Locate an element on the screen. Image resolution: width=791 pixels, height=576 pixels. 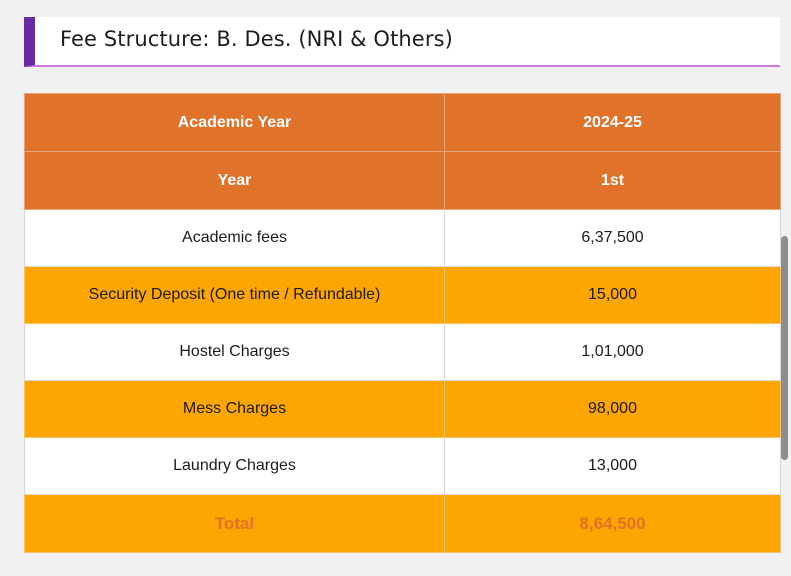
fee-label: Hostel Charges is located at coordinates (234, 352).